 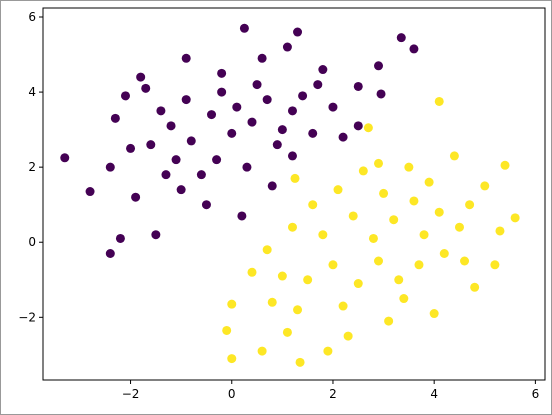 I want to click on y-tick-label: 2, so click(x=32, y=167).